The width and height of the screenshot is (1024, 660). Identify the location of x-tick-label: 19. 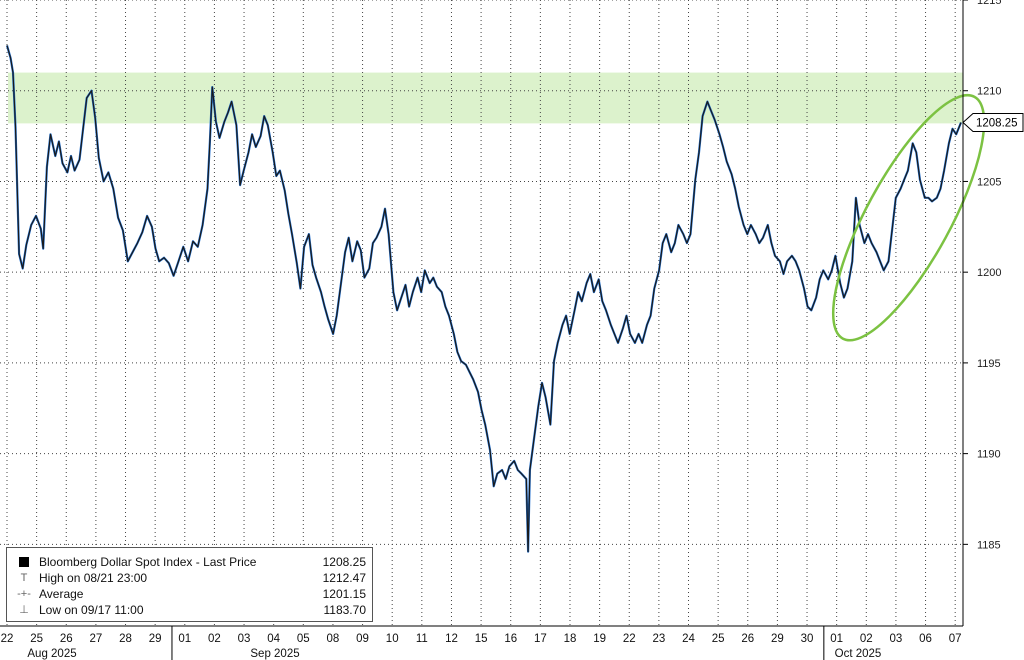
(599, 639).